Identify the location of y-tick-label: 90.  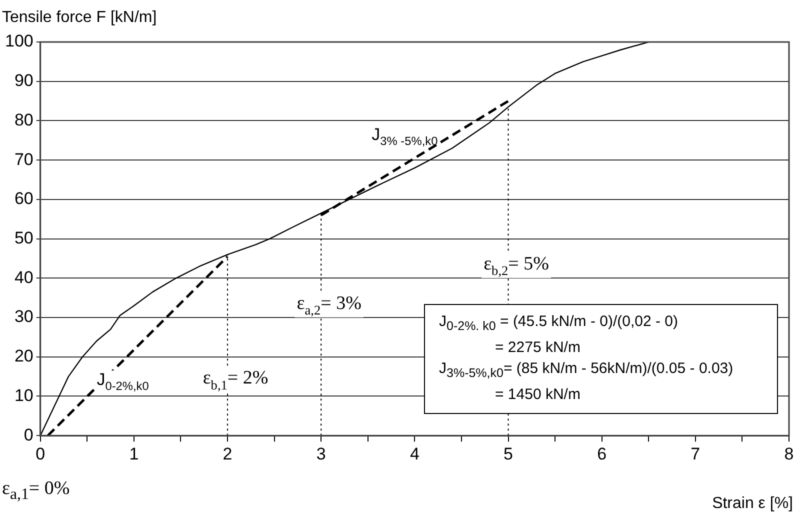
(24, 80).